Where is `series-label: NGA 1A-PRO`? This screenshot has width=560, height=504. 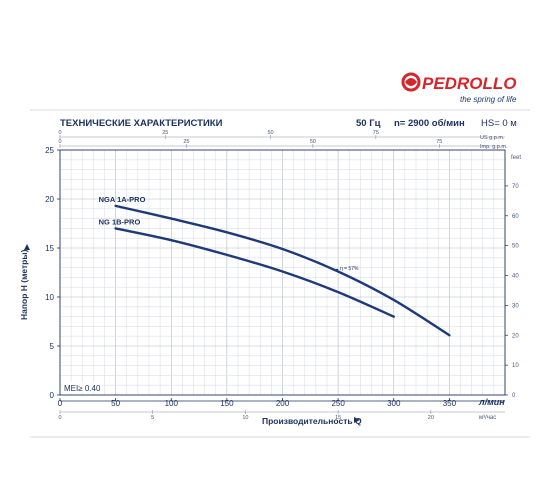
series-label: NGA 1A-PRO is located at coordinates (122, 199).